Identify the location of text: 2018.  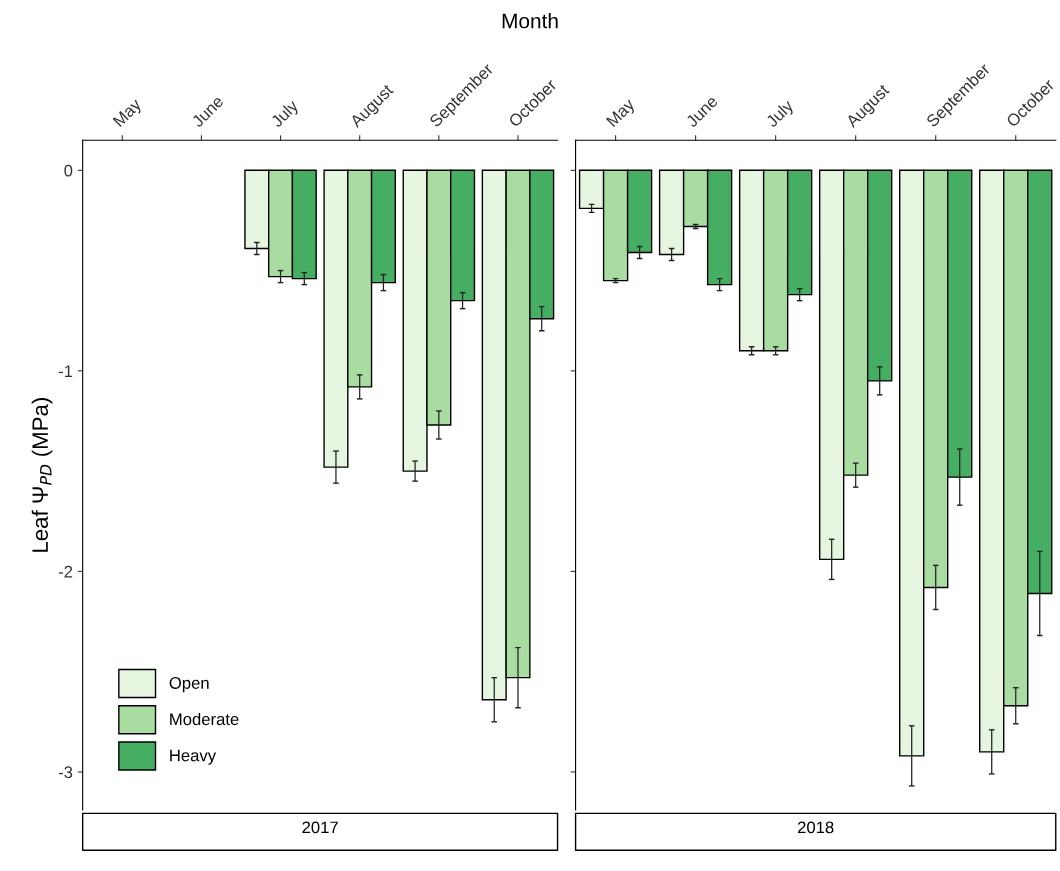
(815, 827).